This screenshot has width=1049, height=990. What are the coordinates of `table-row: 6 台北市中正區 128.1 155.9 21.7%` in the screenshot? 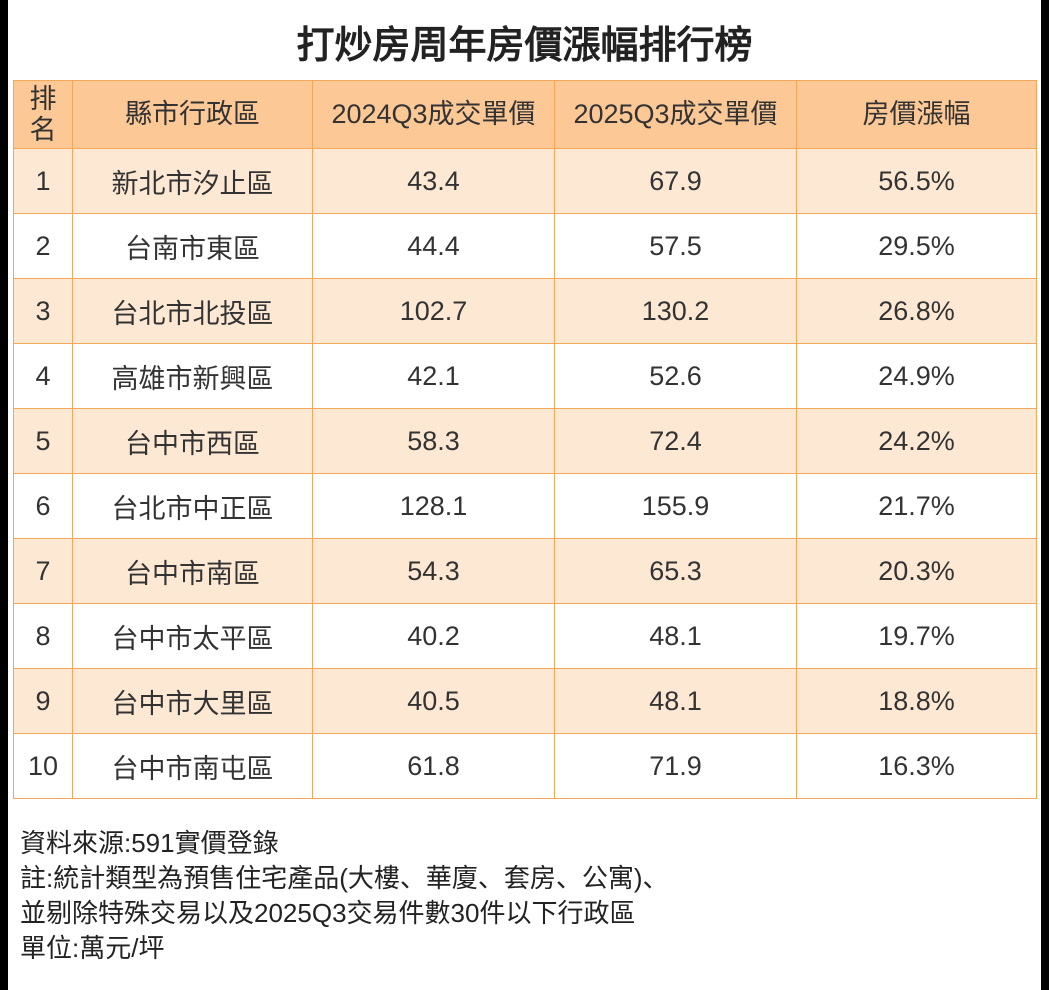 It's located at (525, 506).